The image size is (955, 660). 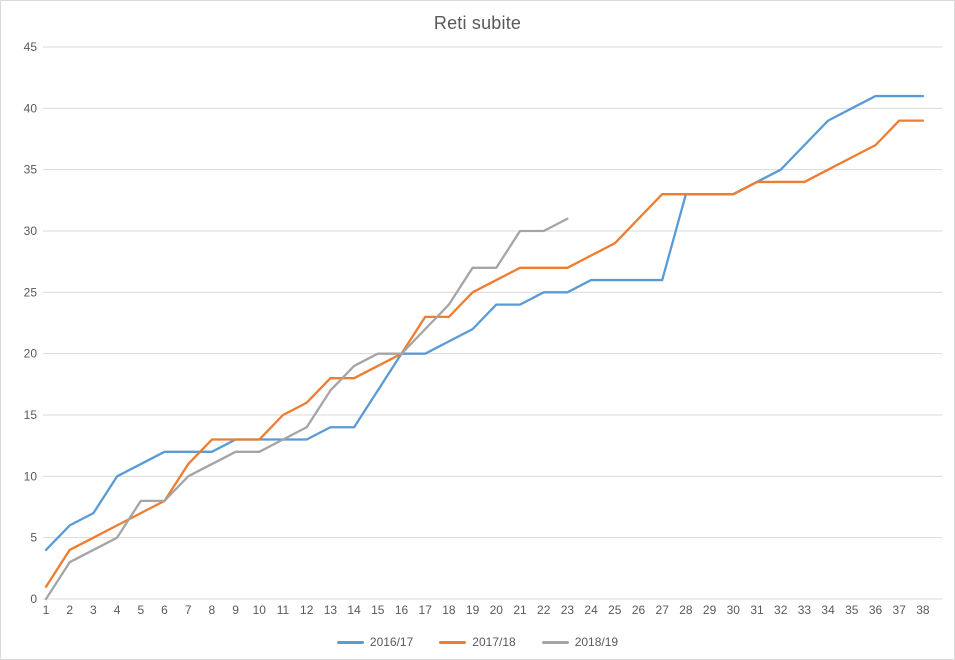 I want to click on x-axis-tick-label: 25, so click(x=615, y=610).